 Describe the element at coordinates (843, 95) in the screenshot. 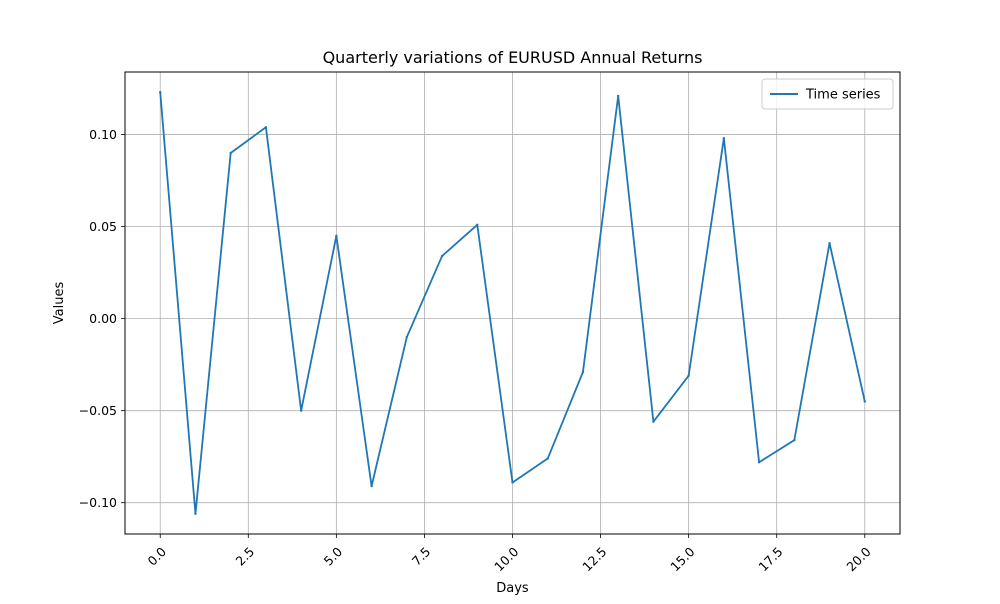

I see `legend-label: Time series` at that location.